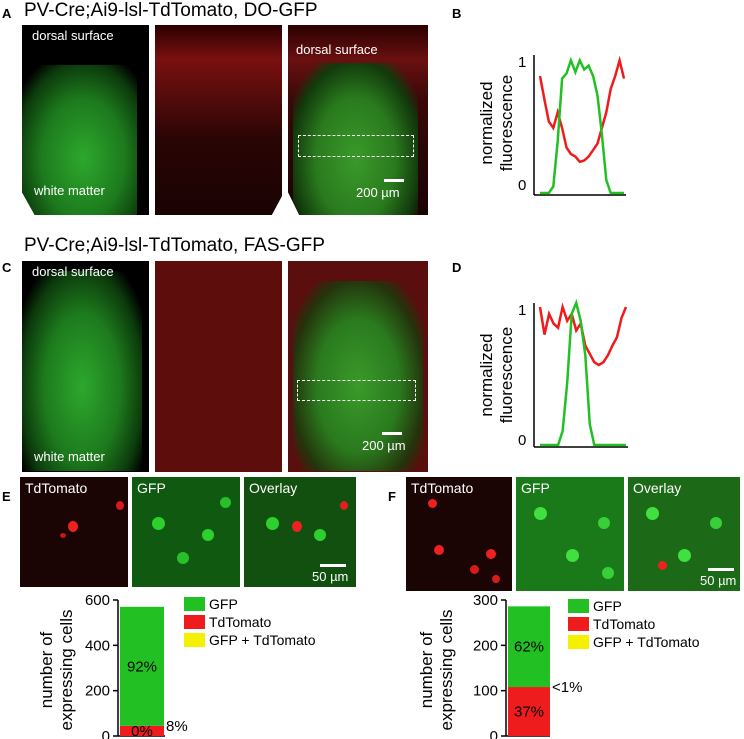 The width and height of the screenshot is (744, 739). What do you see at coordinates (583, 372) in the screenshot?
I see `plot-d-gfp-line` at bounding box center [583, 372].